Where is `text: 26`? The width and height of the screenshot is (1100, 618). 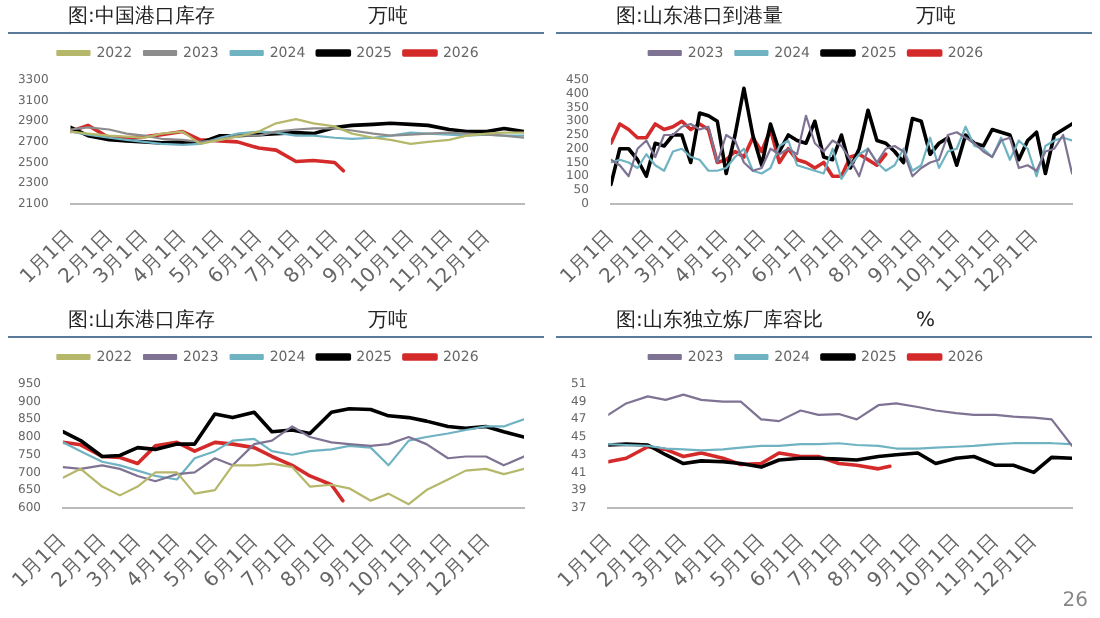 text: 26 is located at coordinates (1075, 601).